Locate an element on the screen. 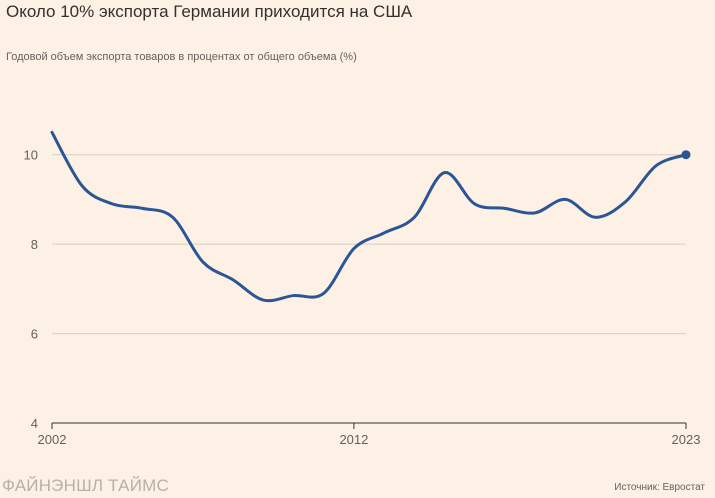 Image resolution: width=715 pixels, height=498 pixels. source-note: Источник: Евростат is located at coordinates (659, 487).